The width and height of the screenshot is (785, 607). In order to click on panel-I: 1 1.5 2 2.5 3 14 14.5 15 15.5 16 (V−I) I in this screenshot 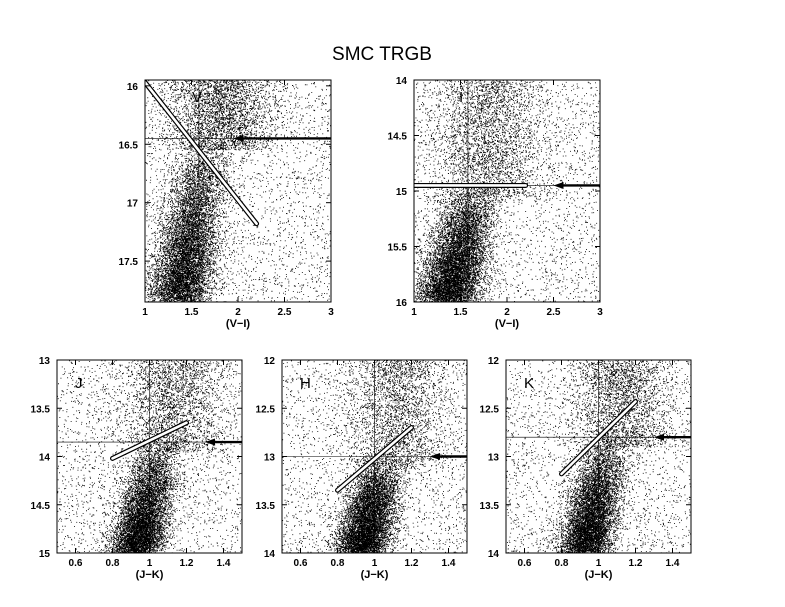, I will do `click(496, 203)`.